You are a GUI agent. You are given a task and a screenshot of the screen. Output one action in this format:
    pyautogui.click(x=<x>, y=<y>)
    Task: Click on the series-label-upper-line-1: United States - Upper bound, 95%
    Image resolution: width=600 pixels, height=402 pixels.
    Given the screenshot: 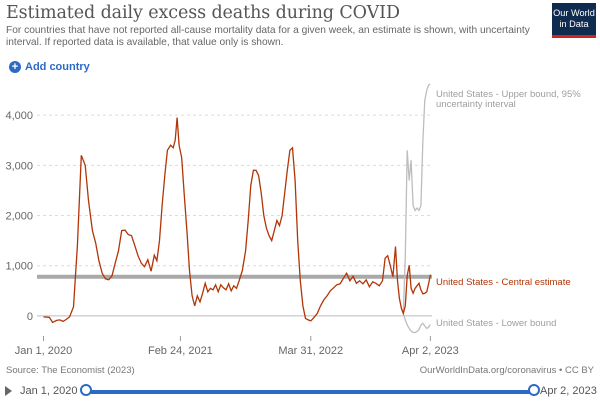 What is the action you would take?
    pyautogui.click(x=508, y=94)
    